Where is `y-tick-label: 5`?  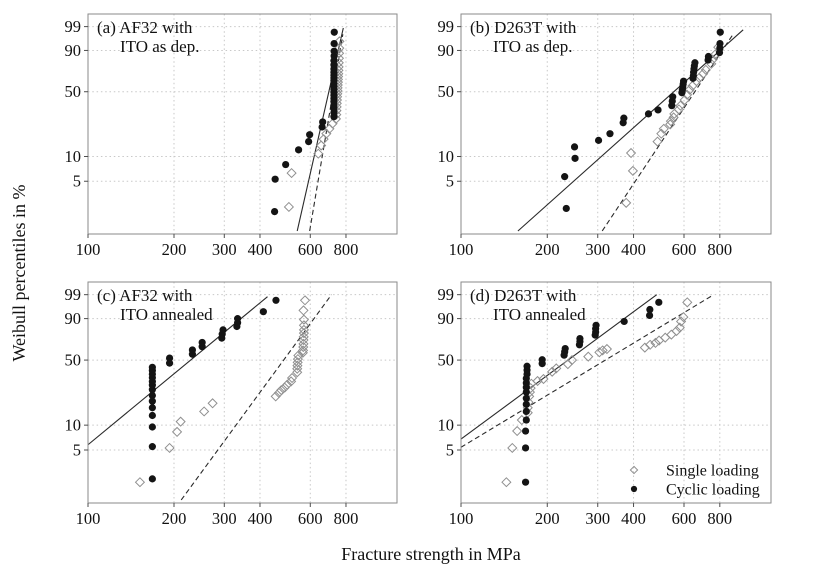
y-tick-label: 5 is located at coordinates (77, 450).